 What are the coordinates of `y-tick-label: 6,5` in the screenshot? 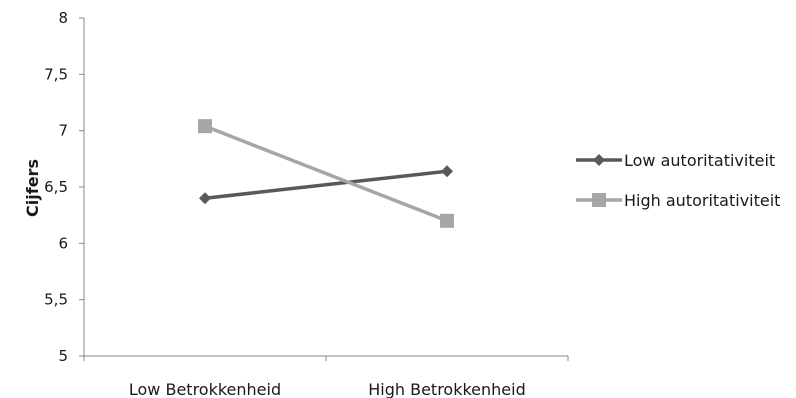 It's located at (56, 187).